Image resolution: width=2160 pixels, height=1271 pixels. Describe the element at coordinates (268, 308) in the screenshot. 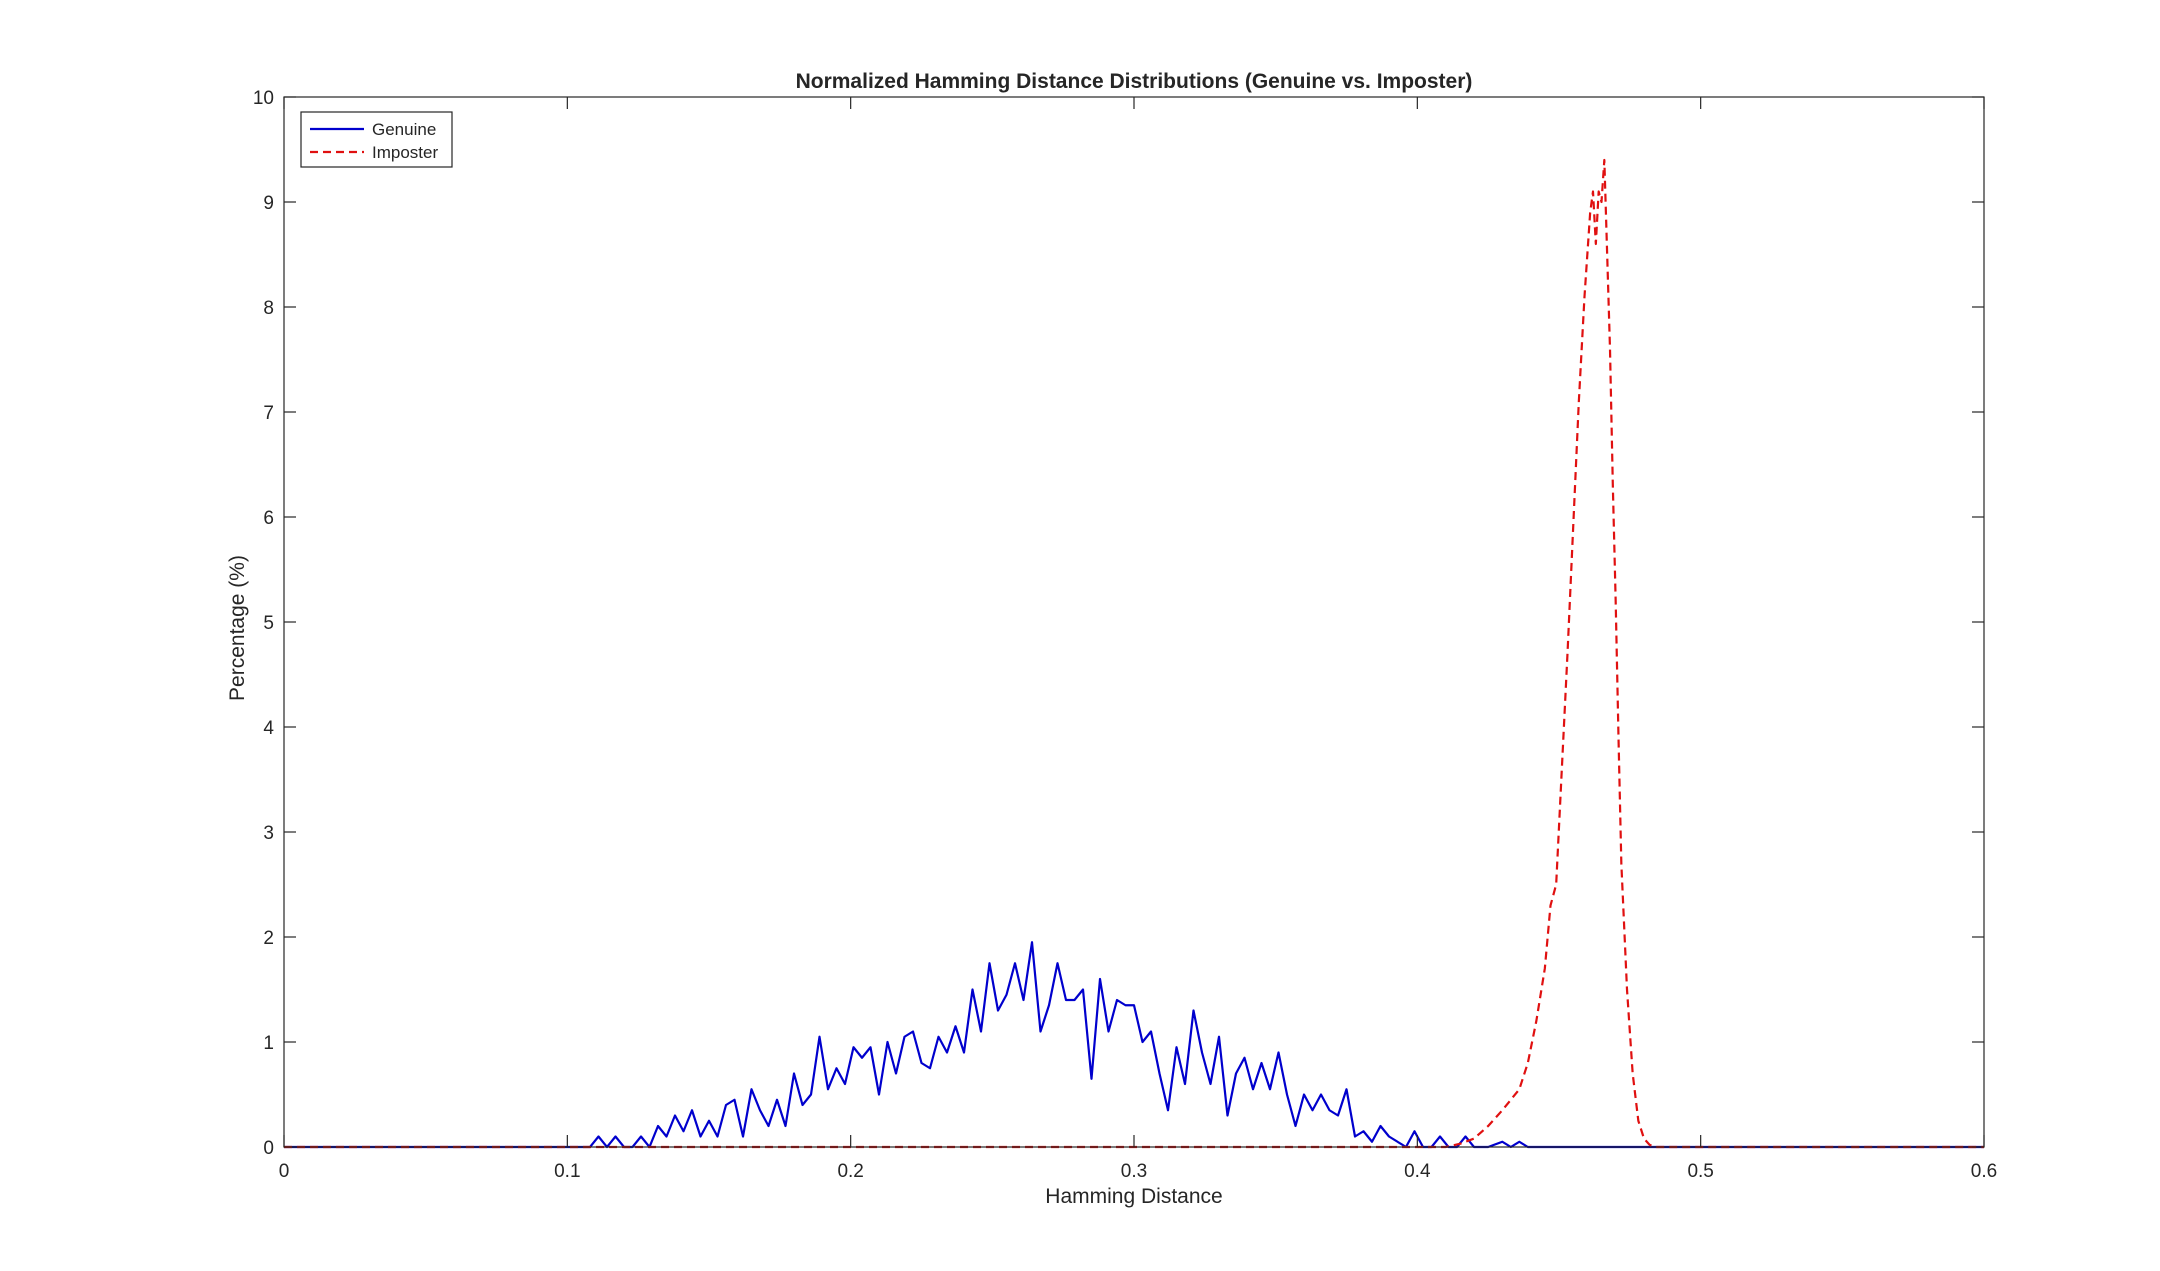

I see `y-tick-label: 8` at that location.